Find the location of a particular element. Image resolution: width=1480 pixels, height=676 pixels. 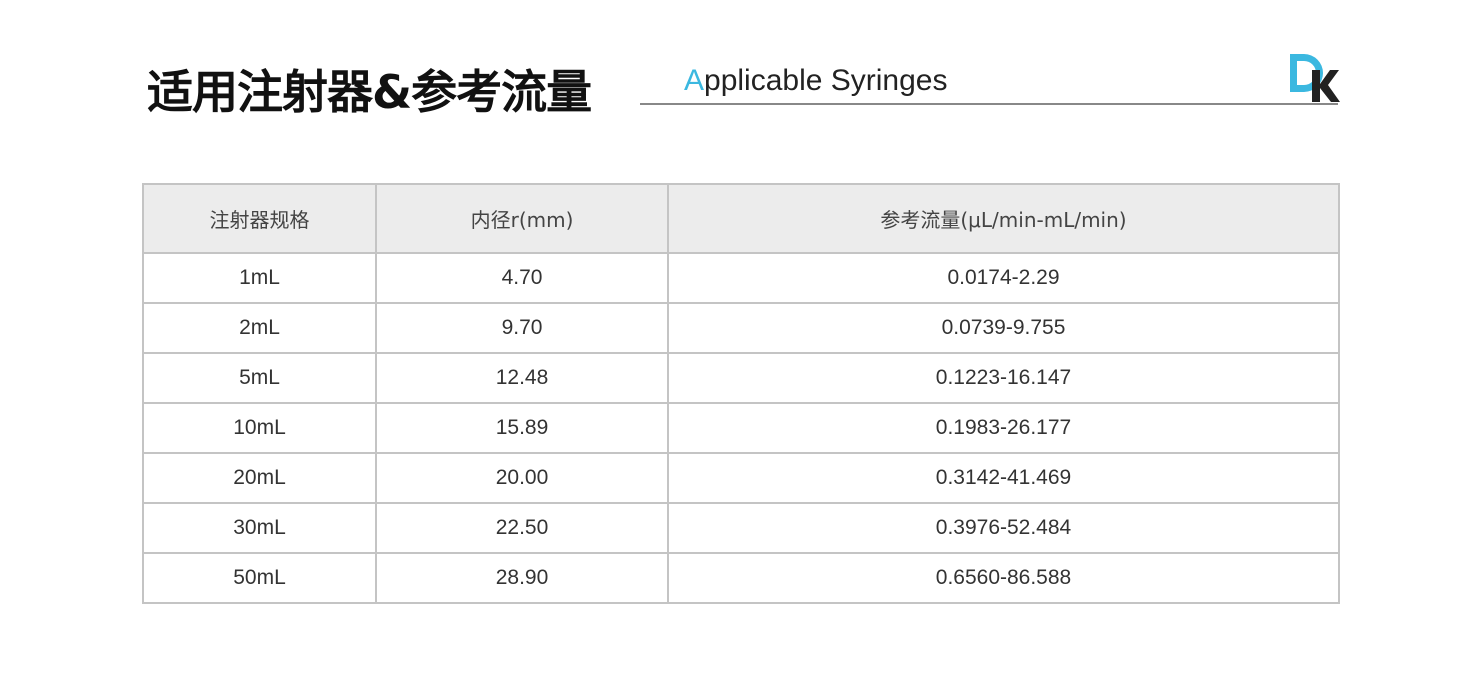

table-row: 30mL 22.50 0.3976-52.484 is located at coordinates (741, 528).